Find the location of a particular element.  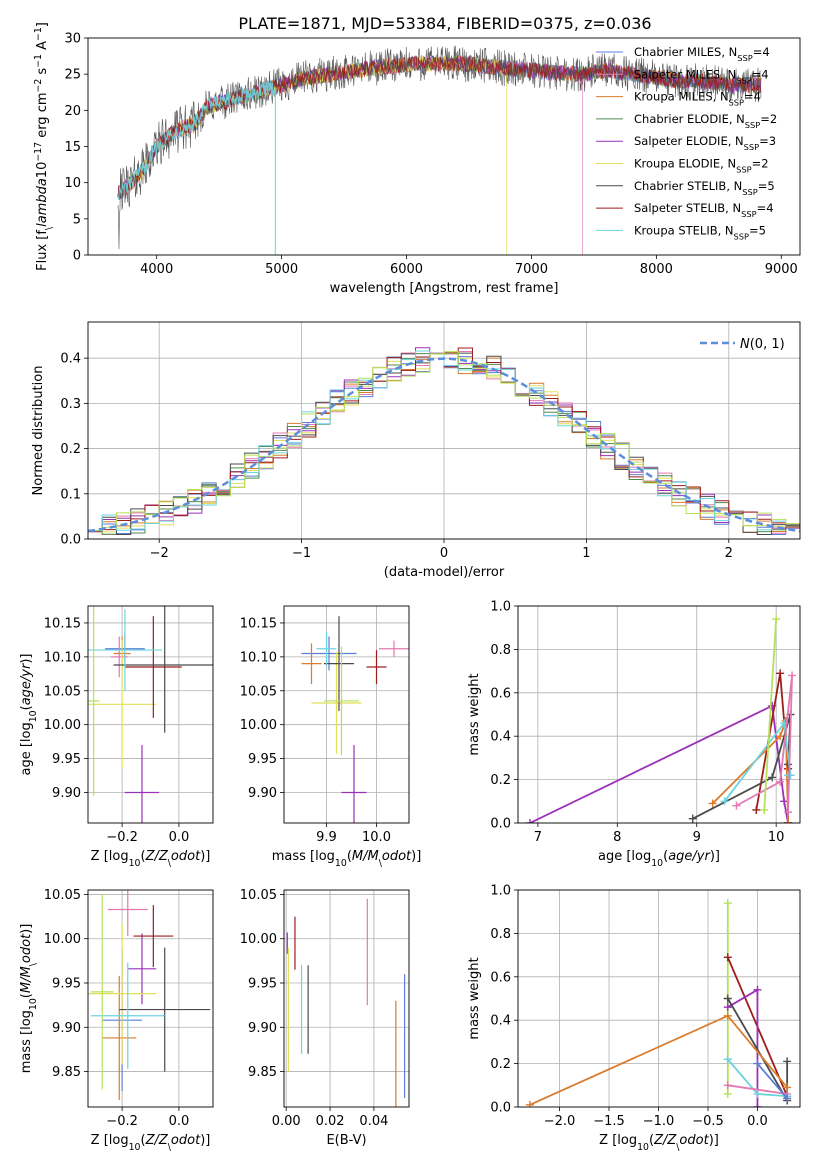

mass_vs_ebv-xtick-label: 0.04 is located at coordinates (373, 1121).